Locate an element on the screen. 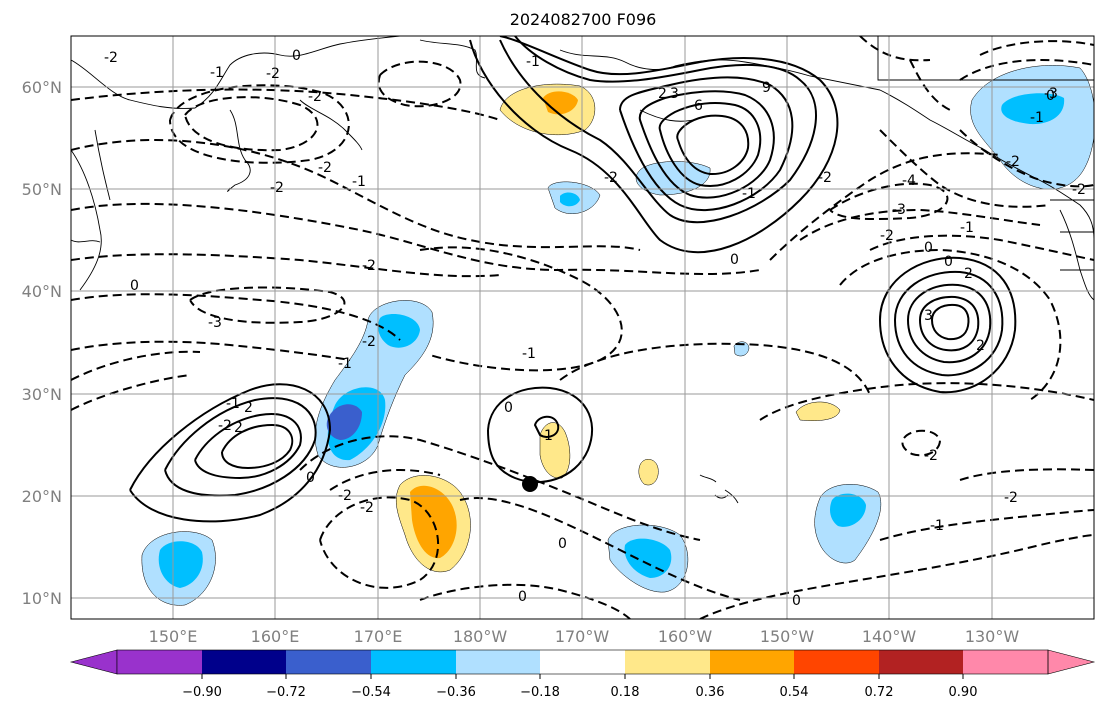 The image size is (1105, 712). colorbar-tick-label: −0.54 is located at coordinates (371, 692).